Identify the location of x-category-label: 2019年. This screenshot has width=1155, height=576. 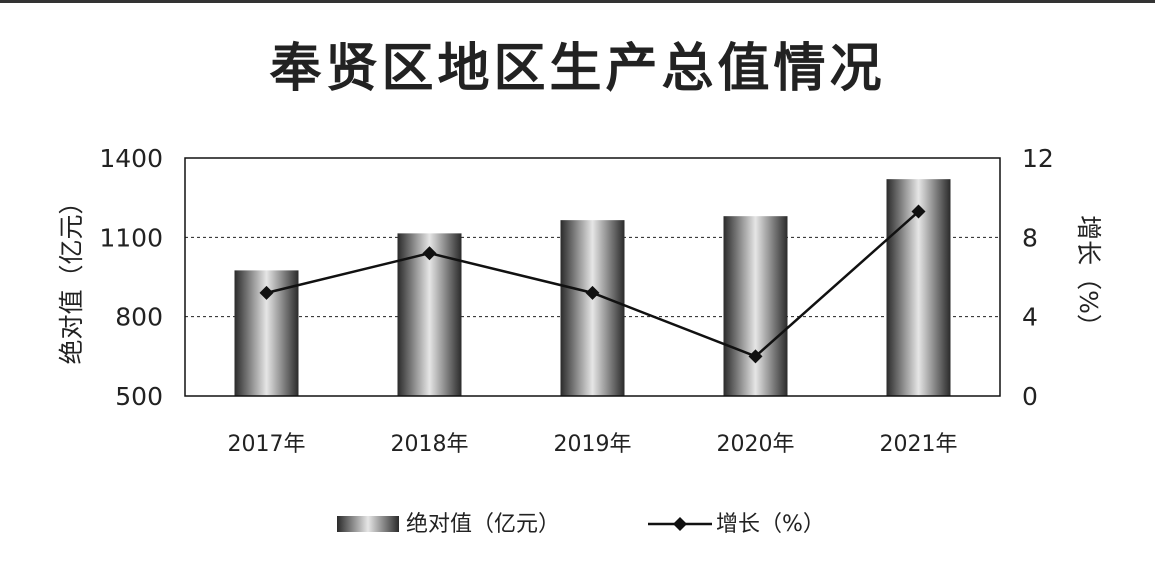
(593, 444).